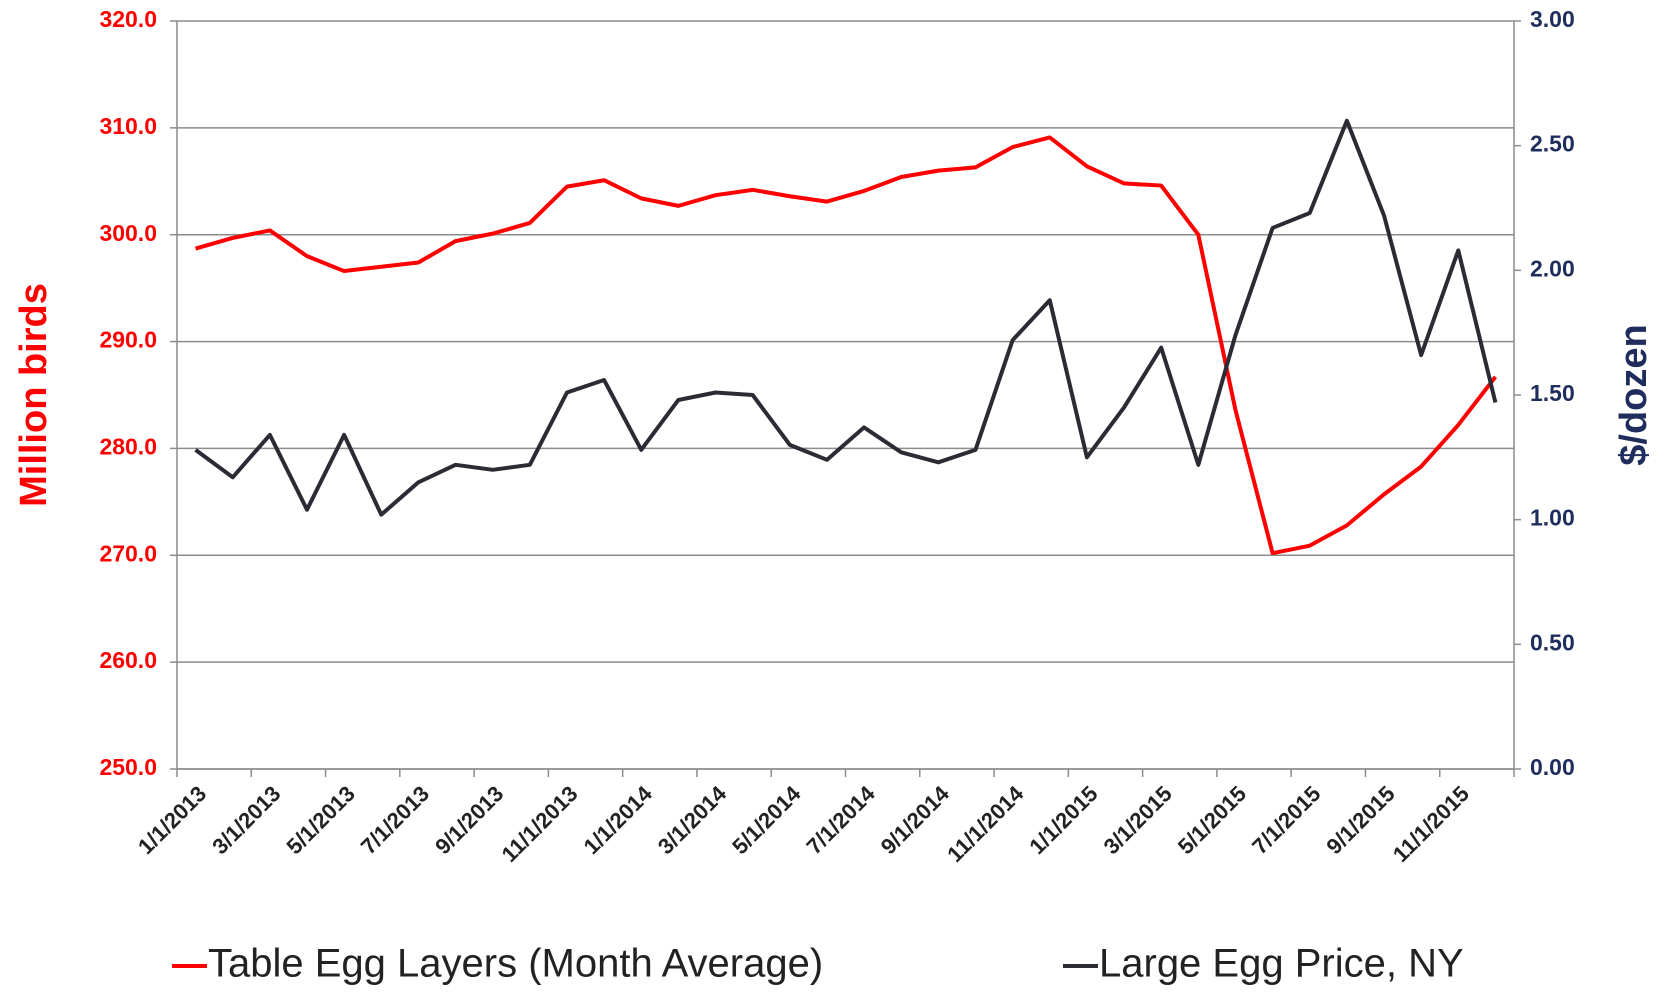  I want to click on y2-tick-label: 2.00, so click(1552, 268).